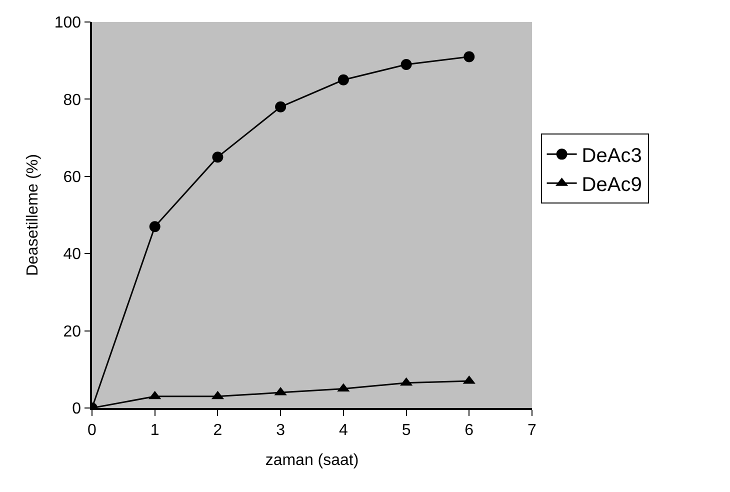 The width and height of the screenshot is (730, 492). Describe the element at coordinates (532, 430) in the screenshot. I see `x-tick-label: 7` at that location.